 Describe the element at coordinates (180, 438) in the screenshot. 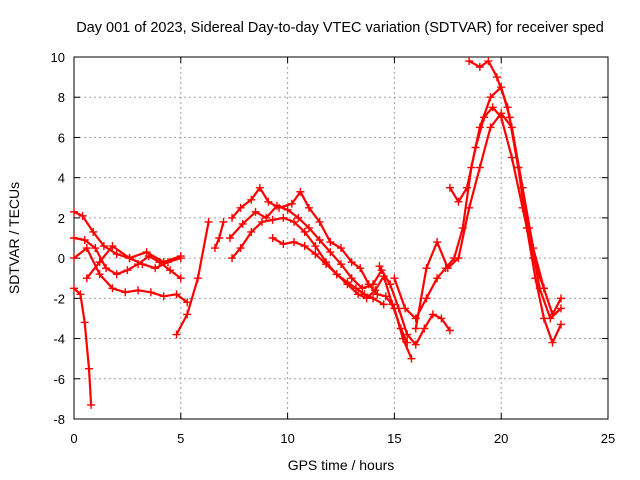

I see `x-tick-label: 5` at that location.